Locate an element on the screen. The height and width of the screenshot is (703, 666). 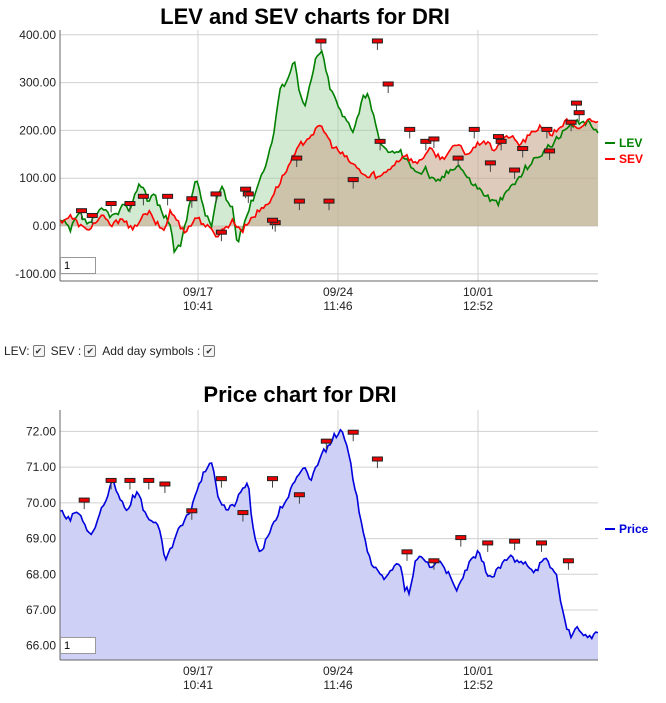
y-tick-label: -100.00 is located at coordinates (35, 274).